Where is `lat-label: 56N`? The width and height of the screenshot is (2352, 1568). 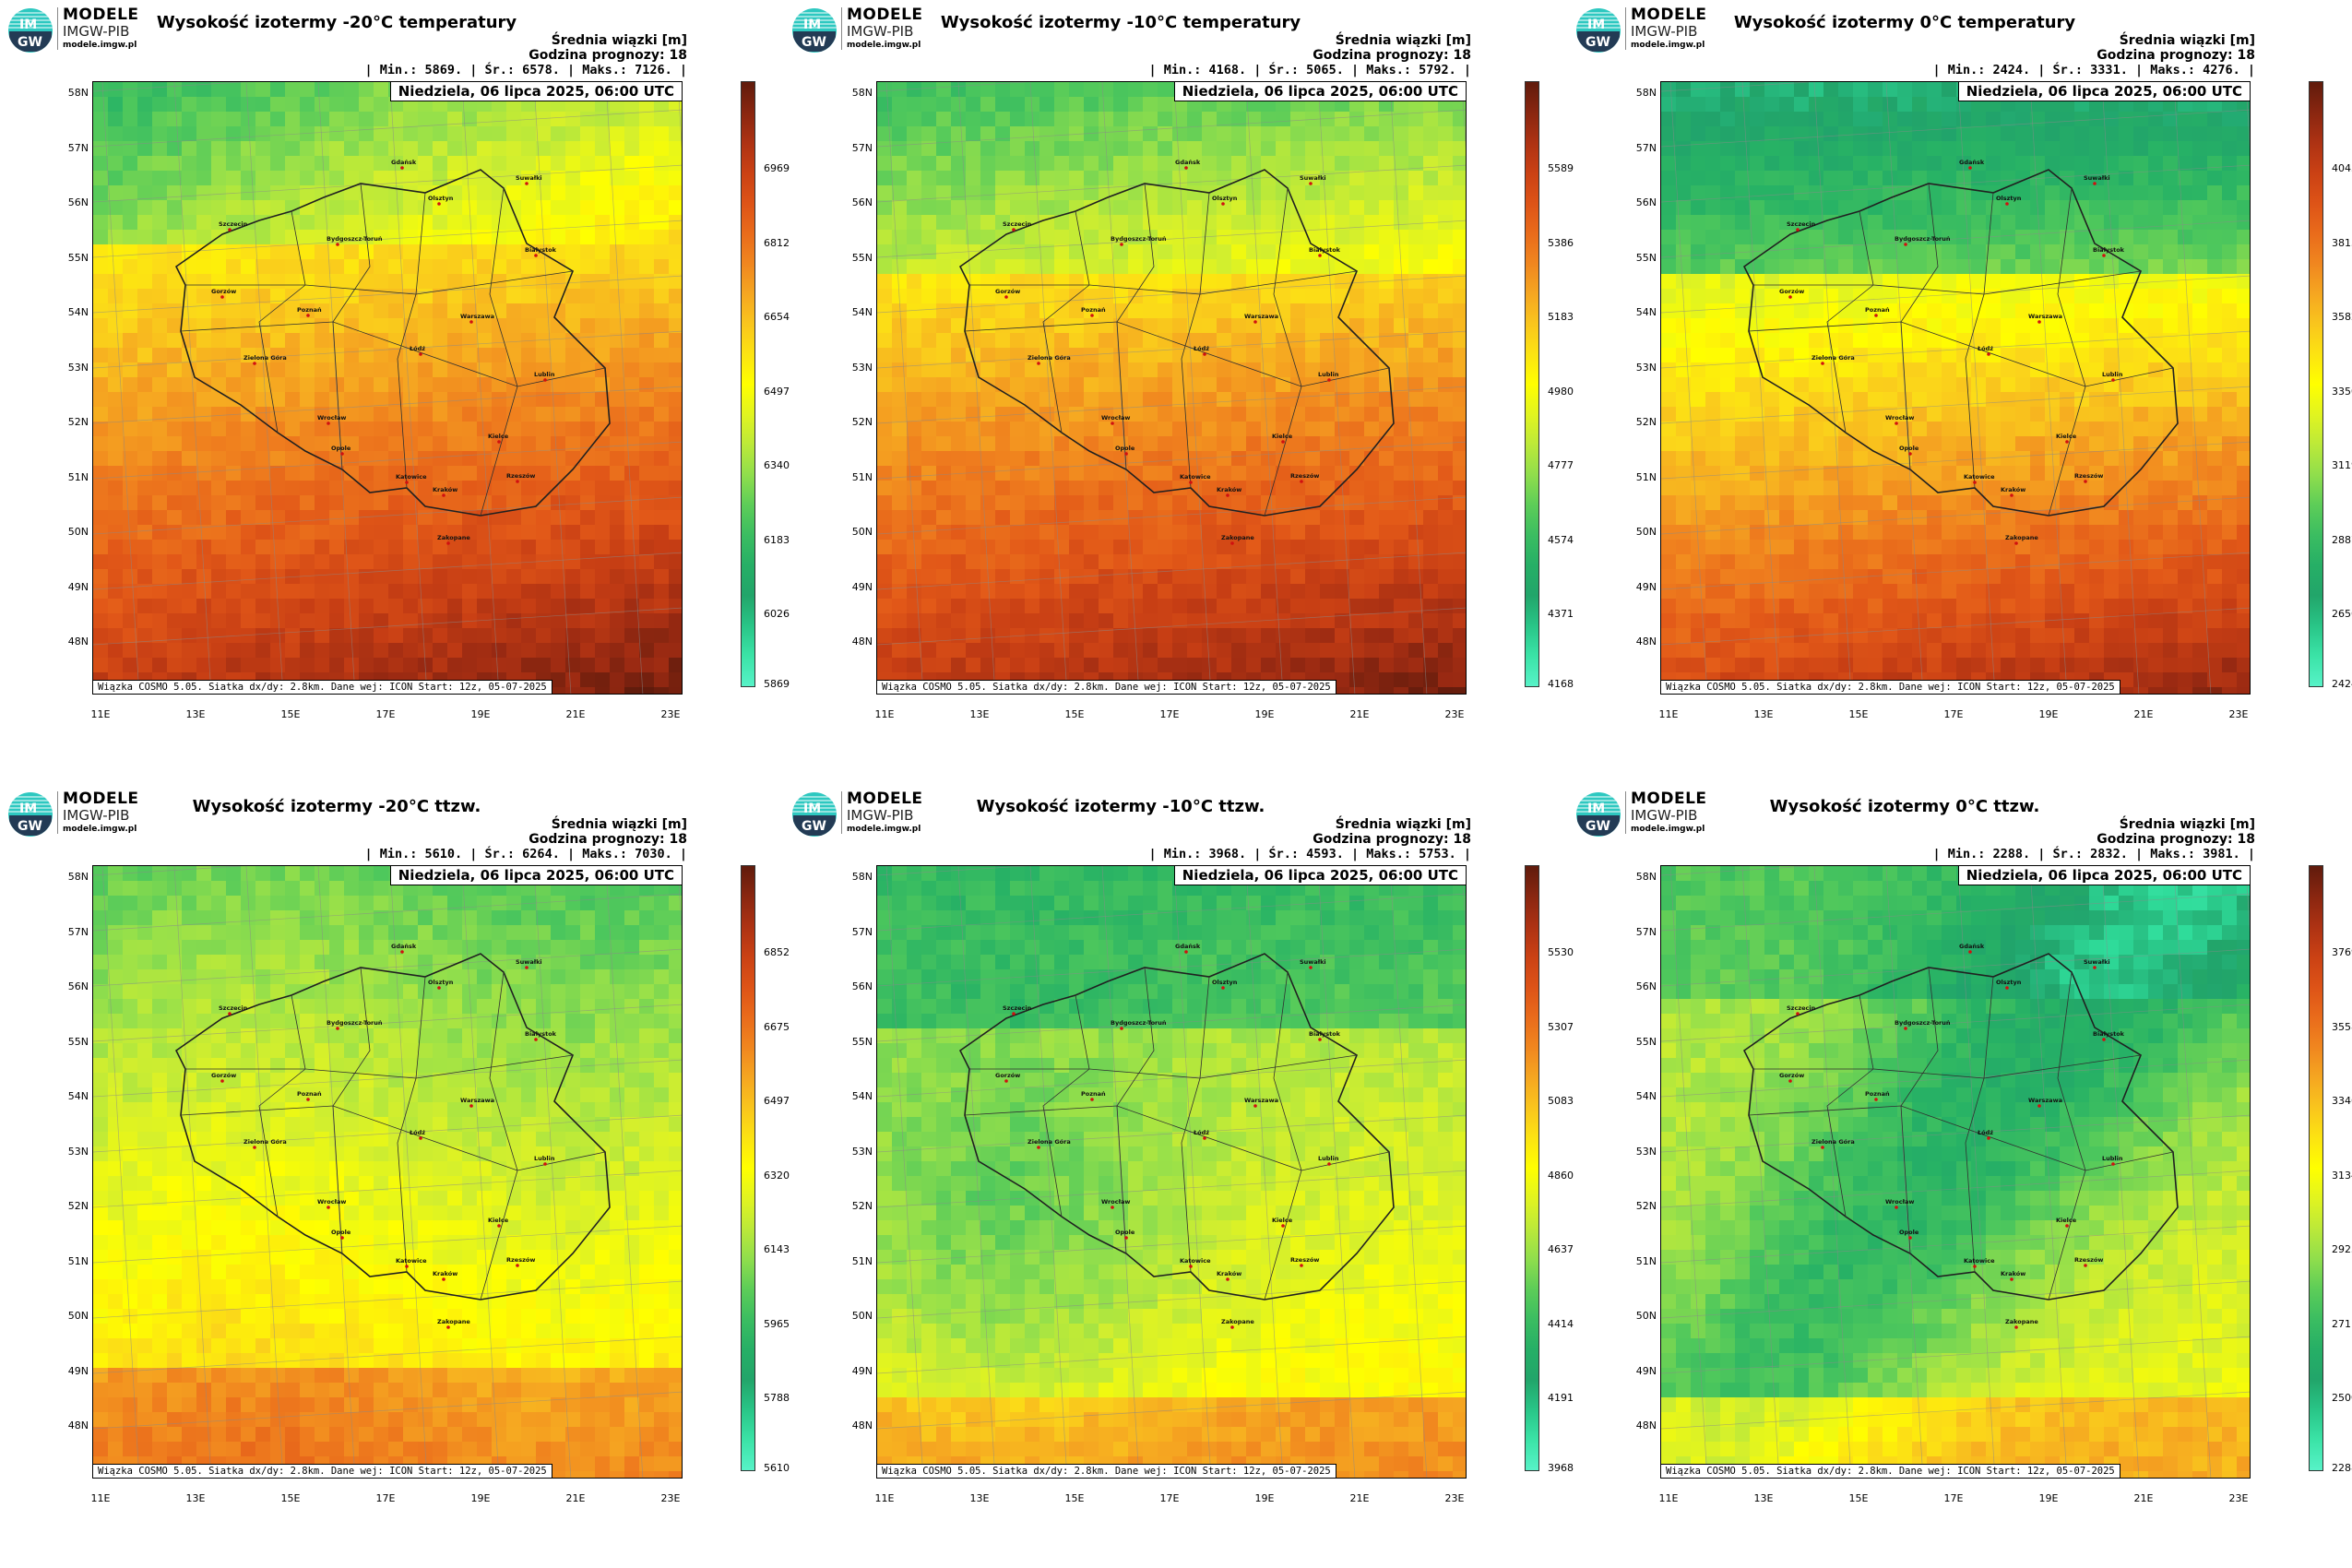 lat-label: 56N is located at coordinates (78, 202).